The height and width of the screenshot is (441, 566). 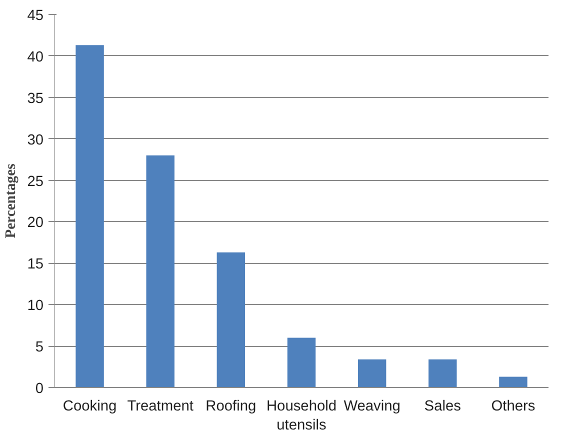 What do you see at coordinates (89, 406) in the screenshot?
I see `x-tick-label: Cooking` at bounding box center [89, 406].